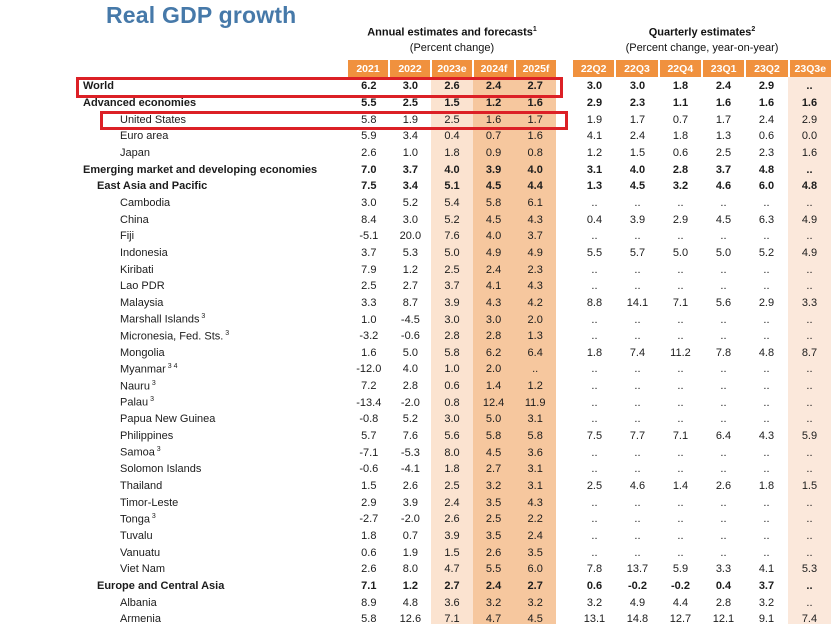  I want to click on cell-23q3e: 0.0, so click(809, 136).